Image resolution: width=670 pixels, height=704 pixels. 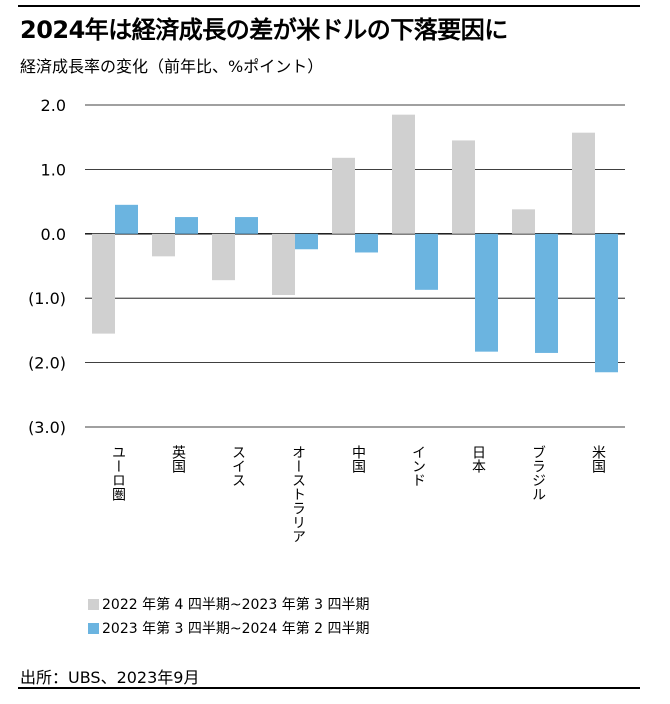 I want to click on legend-item-series-2: 2023 年第 3 四半期~2024 年第 2 四半期, so click(x=229, y=628).